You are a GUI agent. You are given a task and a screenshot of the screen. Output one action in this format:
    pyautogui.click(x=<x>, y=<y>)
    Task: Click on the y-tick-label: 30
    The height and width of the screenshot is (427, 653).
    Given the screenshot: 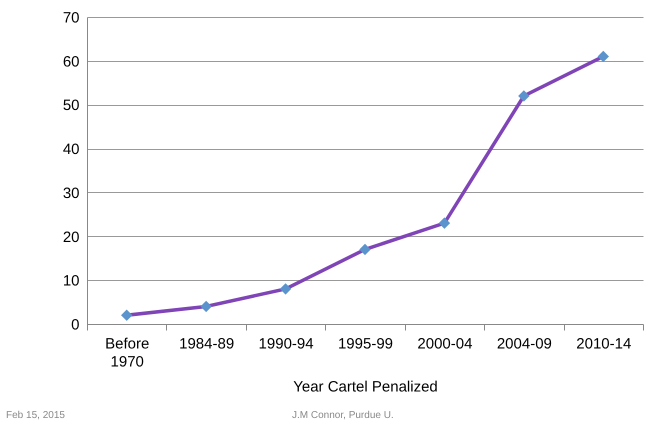 What is the action you would take?
    pyautogui.click(x=71, y=193)
    